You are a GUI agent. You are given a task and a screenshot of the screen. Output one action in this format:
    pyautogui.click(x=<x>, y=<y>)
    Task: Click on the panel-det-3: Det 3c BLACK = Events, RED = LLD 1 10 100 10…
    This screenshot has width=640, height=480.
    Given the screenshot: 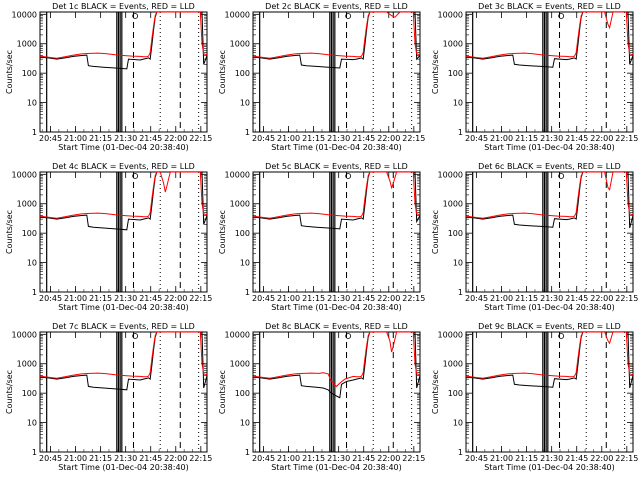 What is the action you would take?
    pyautogui.click(x=534, y=77)
    